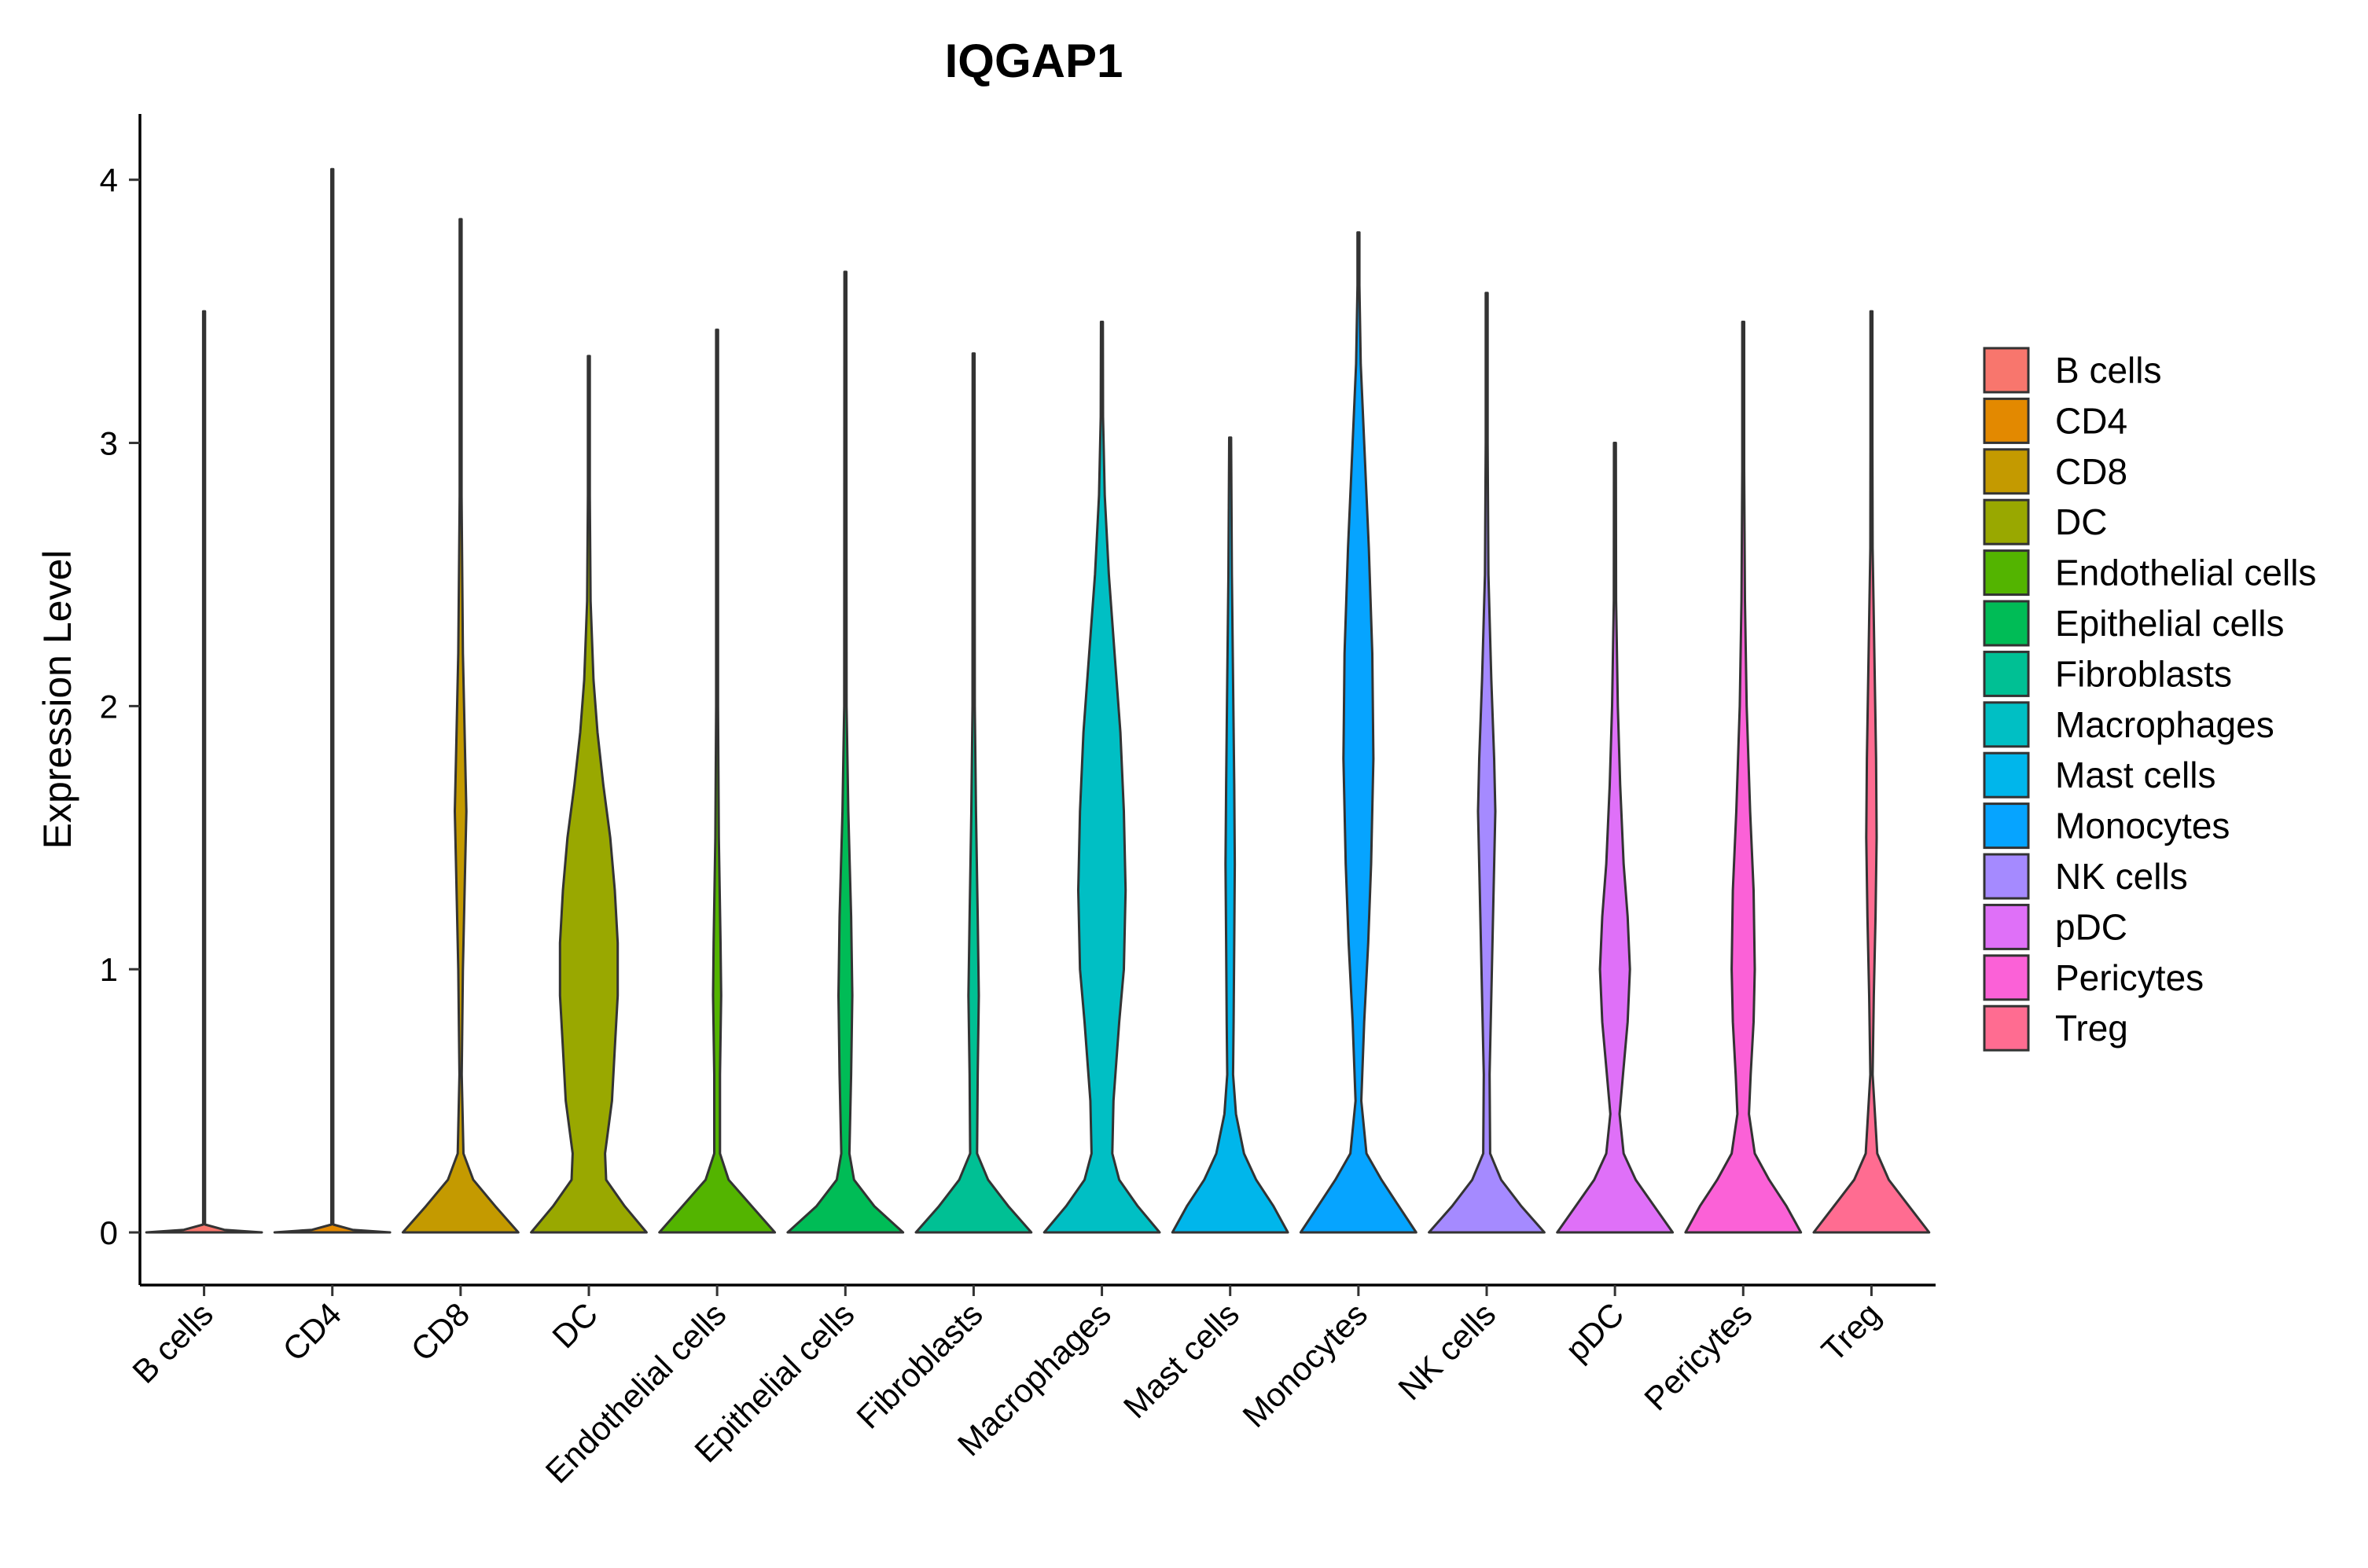 The width and height of the screenshot is (2368, 1568). I want to click on violin-macrophages, so click(1101, 777).